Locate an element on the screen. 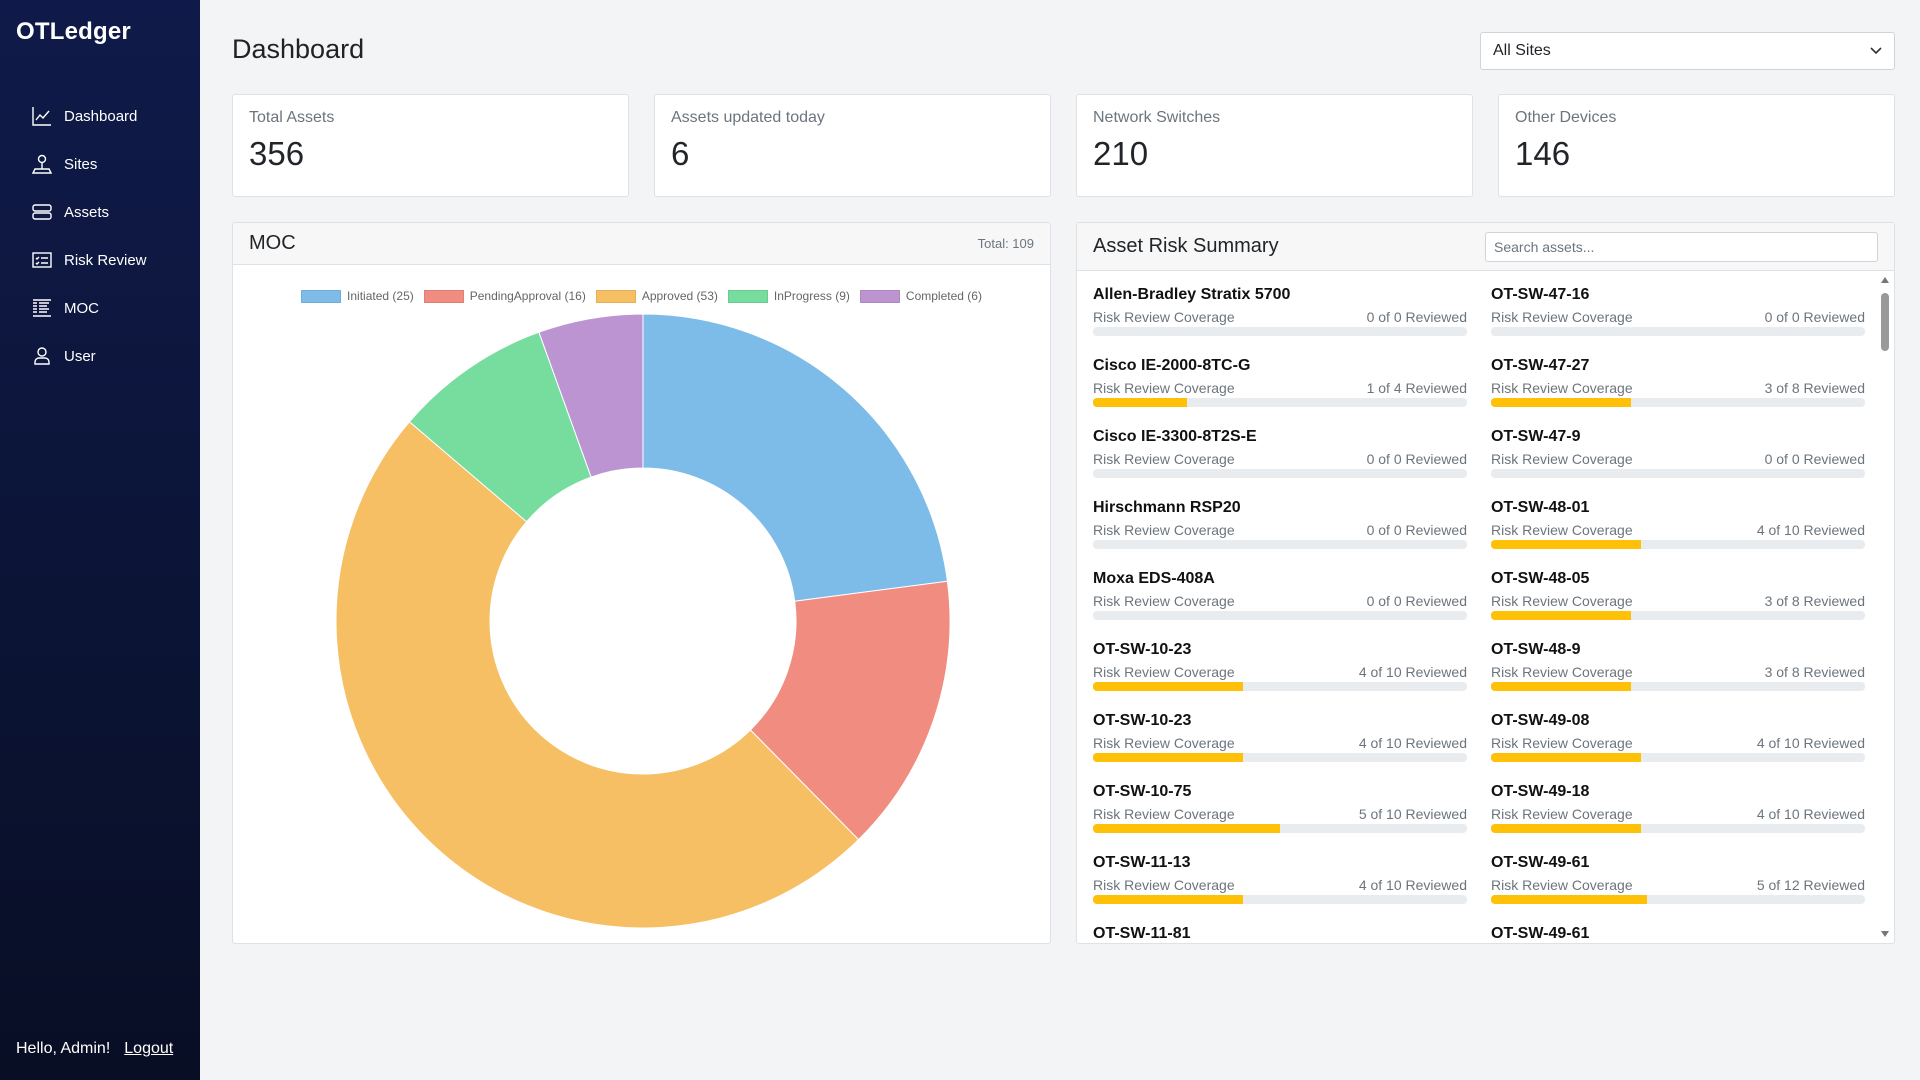 The width and height of the screenshot is (1920, 1080). app-logo: OTLedger is located at coordinates (73, 31).